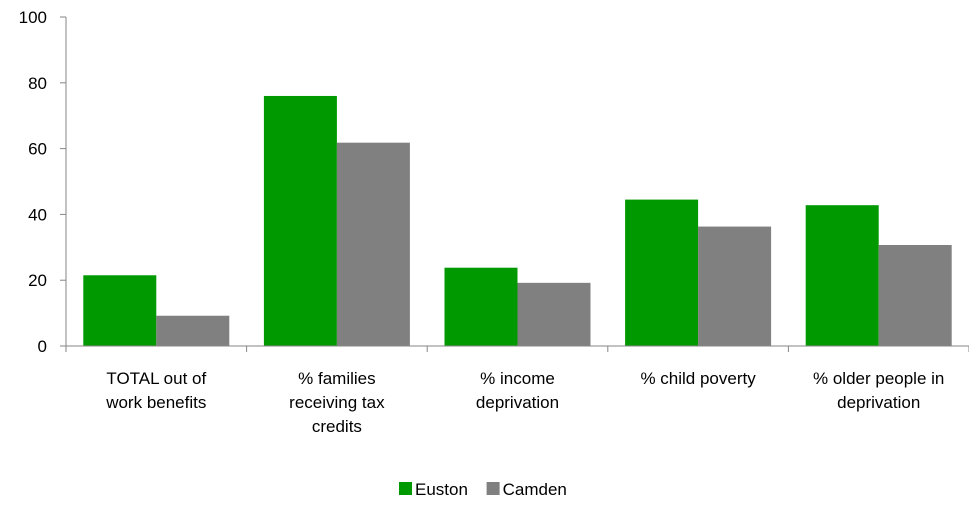  Describe the element at coordinates (698, 378) in the screenshot. I see `category-label: % child poverty` at that location.